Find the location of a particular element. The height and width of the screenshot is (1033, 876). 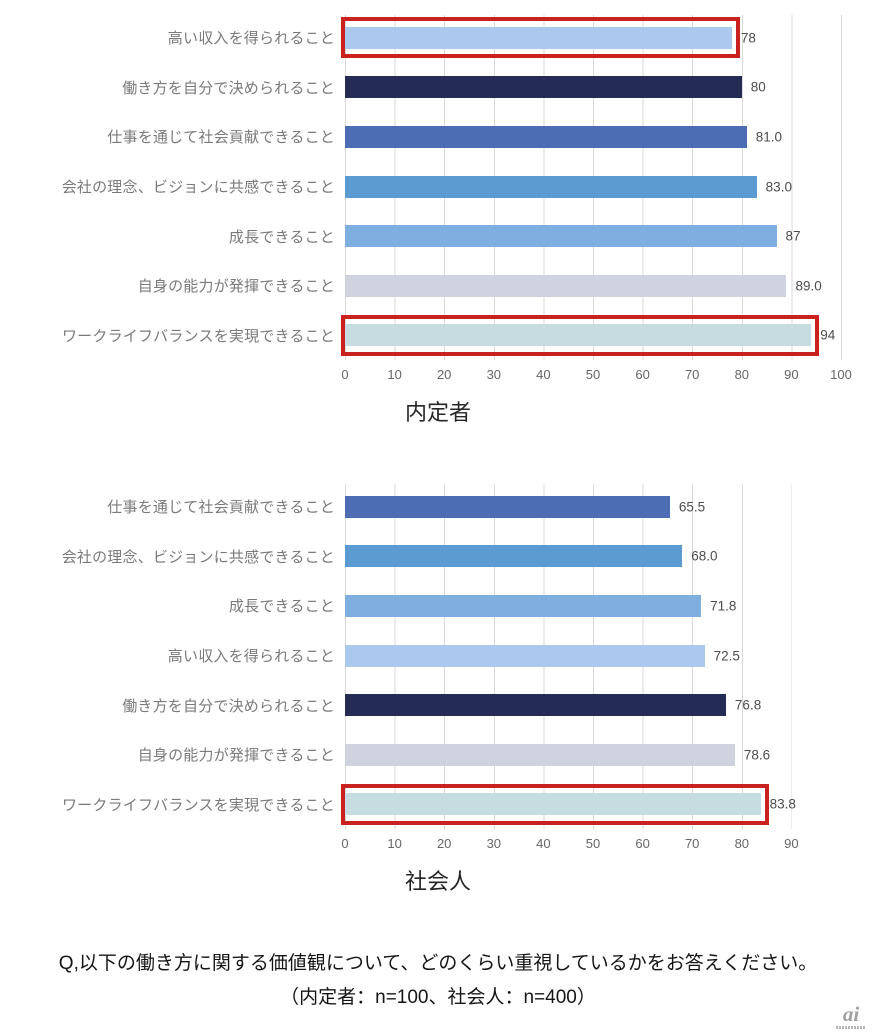

value-label: 76.8 is located at coordinates (748, 705).